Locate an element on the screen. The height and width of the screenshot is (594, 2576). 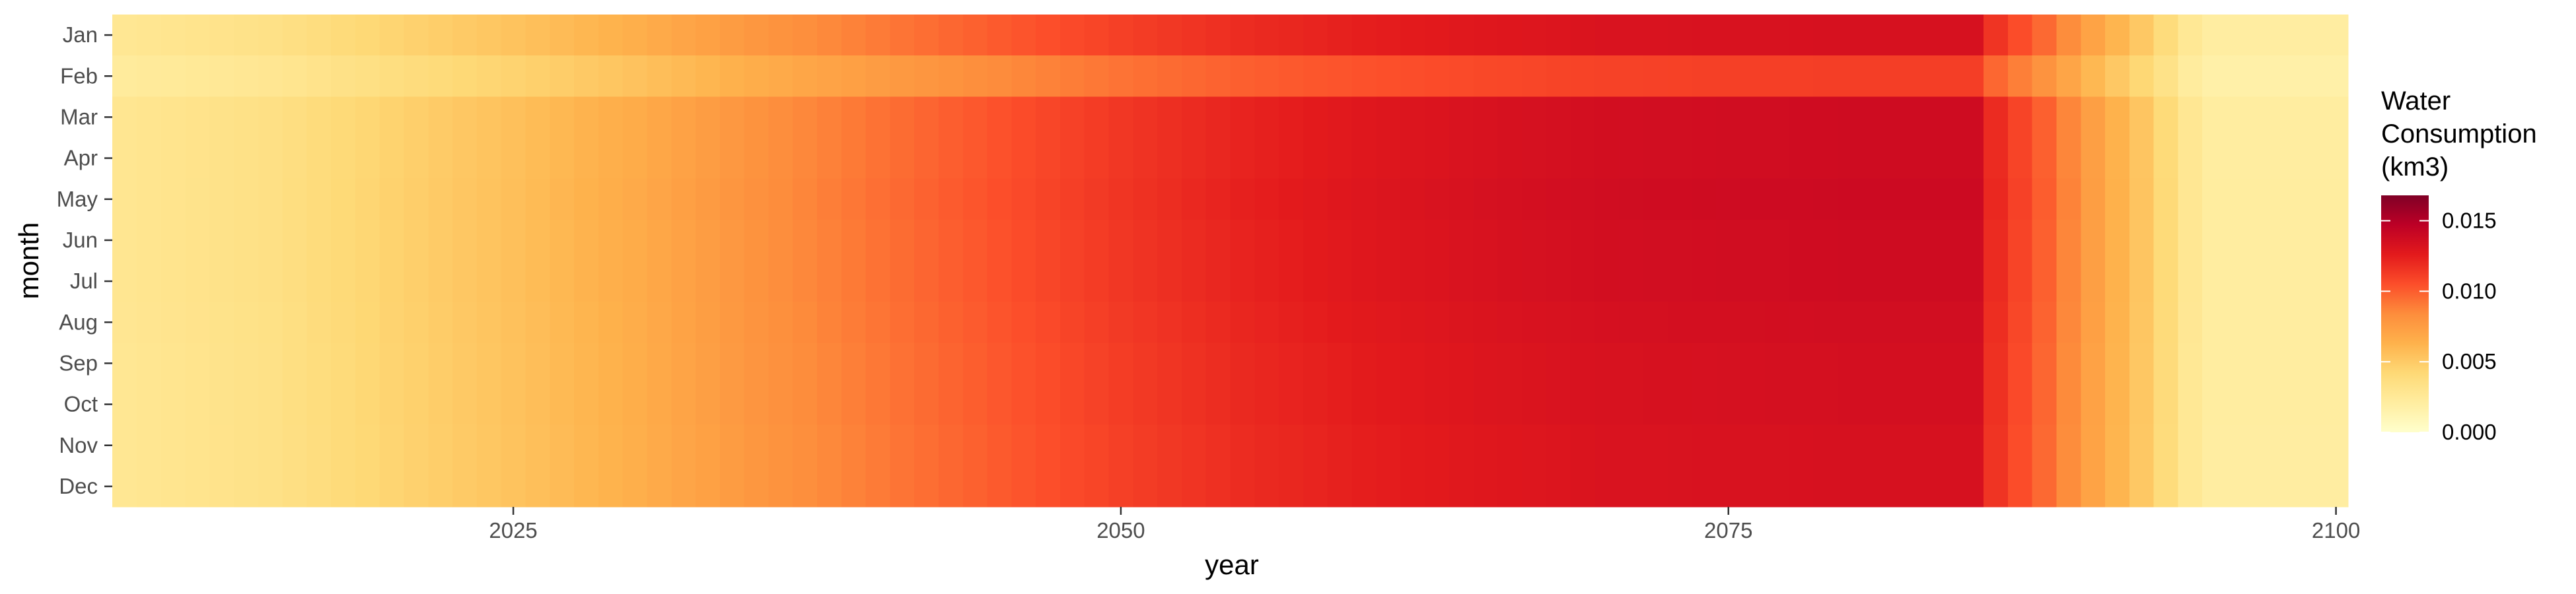
legend-title-line: Water is located at coordinates (2416, 101).